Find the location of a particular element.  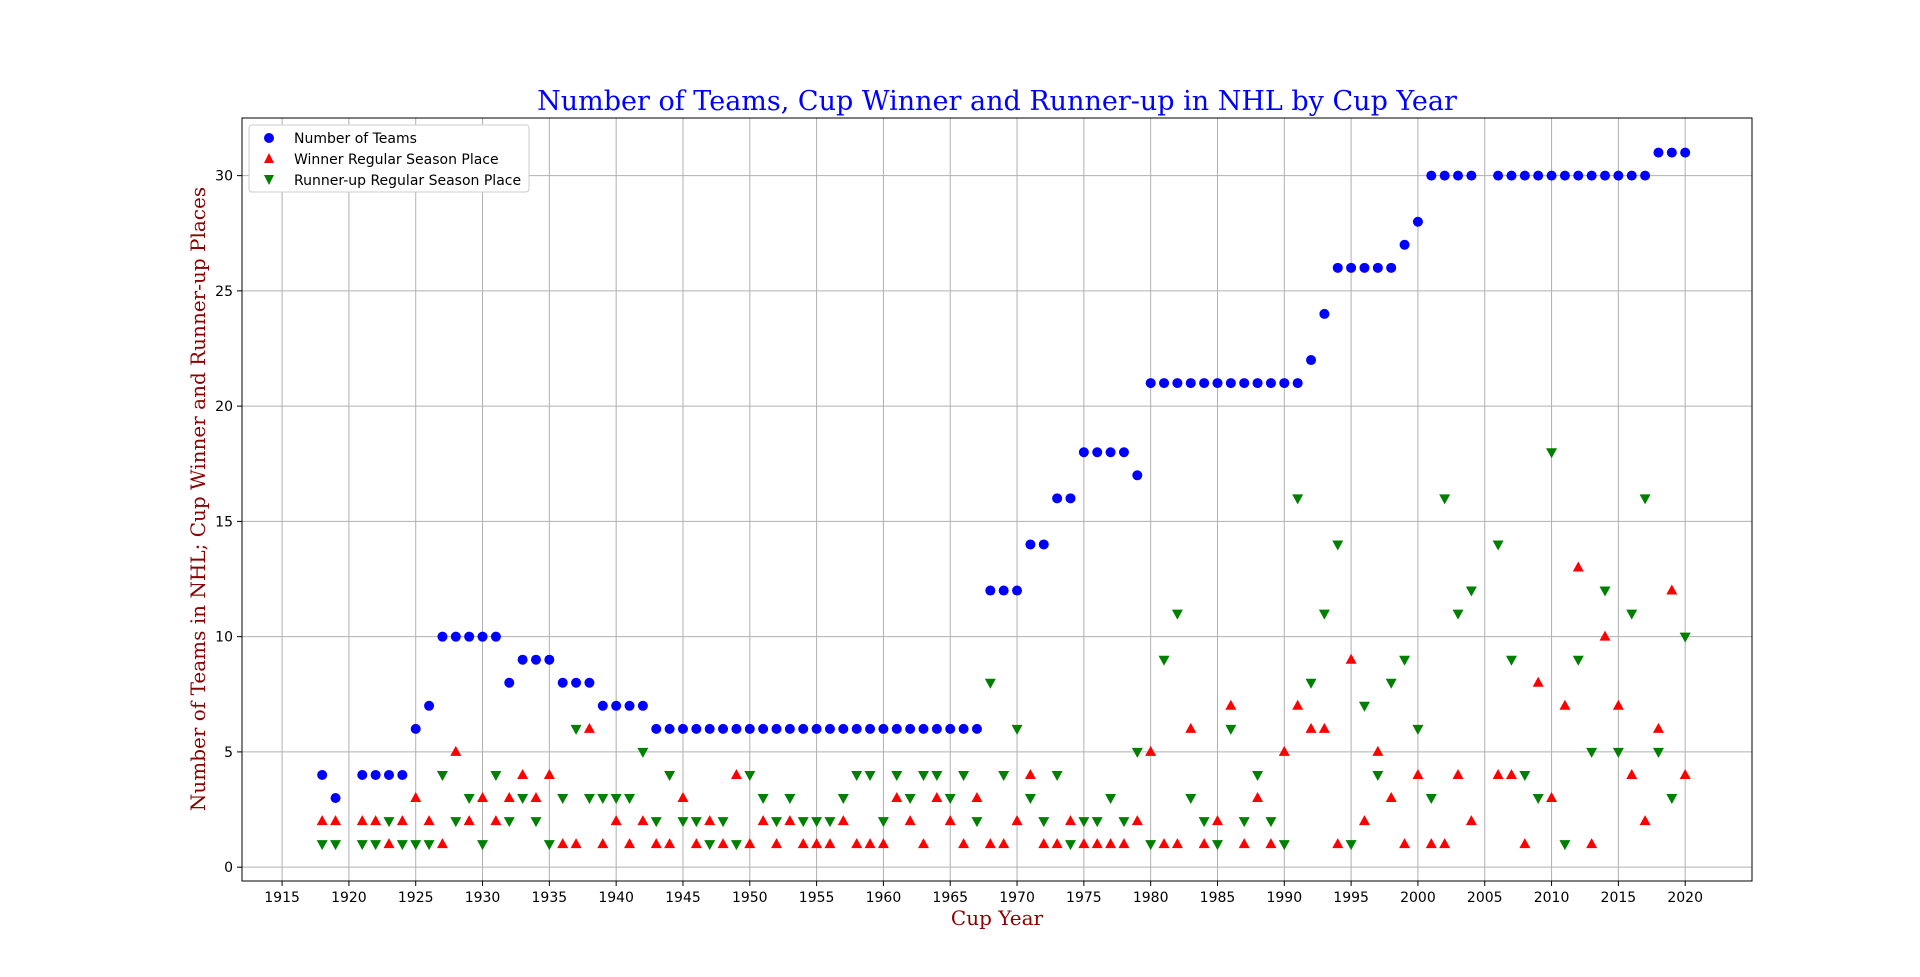

x-tick-label: 1945 is located at coordinates (683, 898).